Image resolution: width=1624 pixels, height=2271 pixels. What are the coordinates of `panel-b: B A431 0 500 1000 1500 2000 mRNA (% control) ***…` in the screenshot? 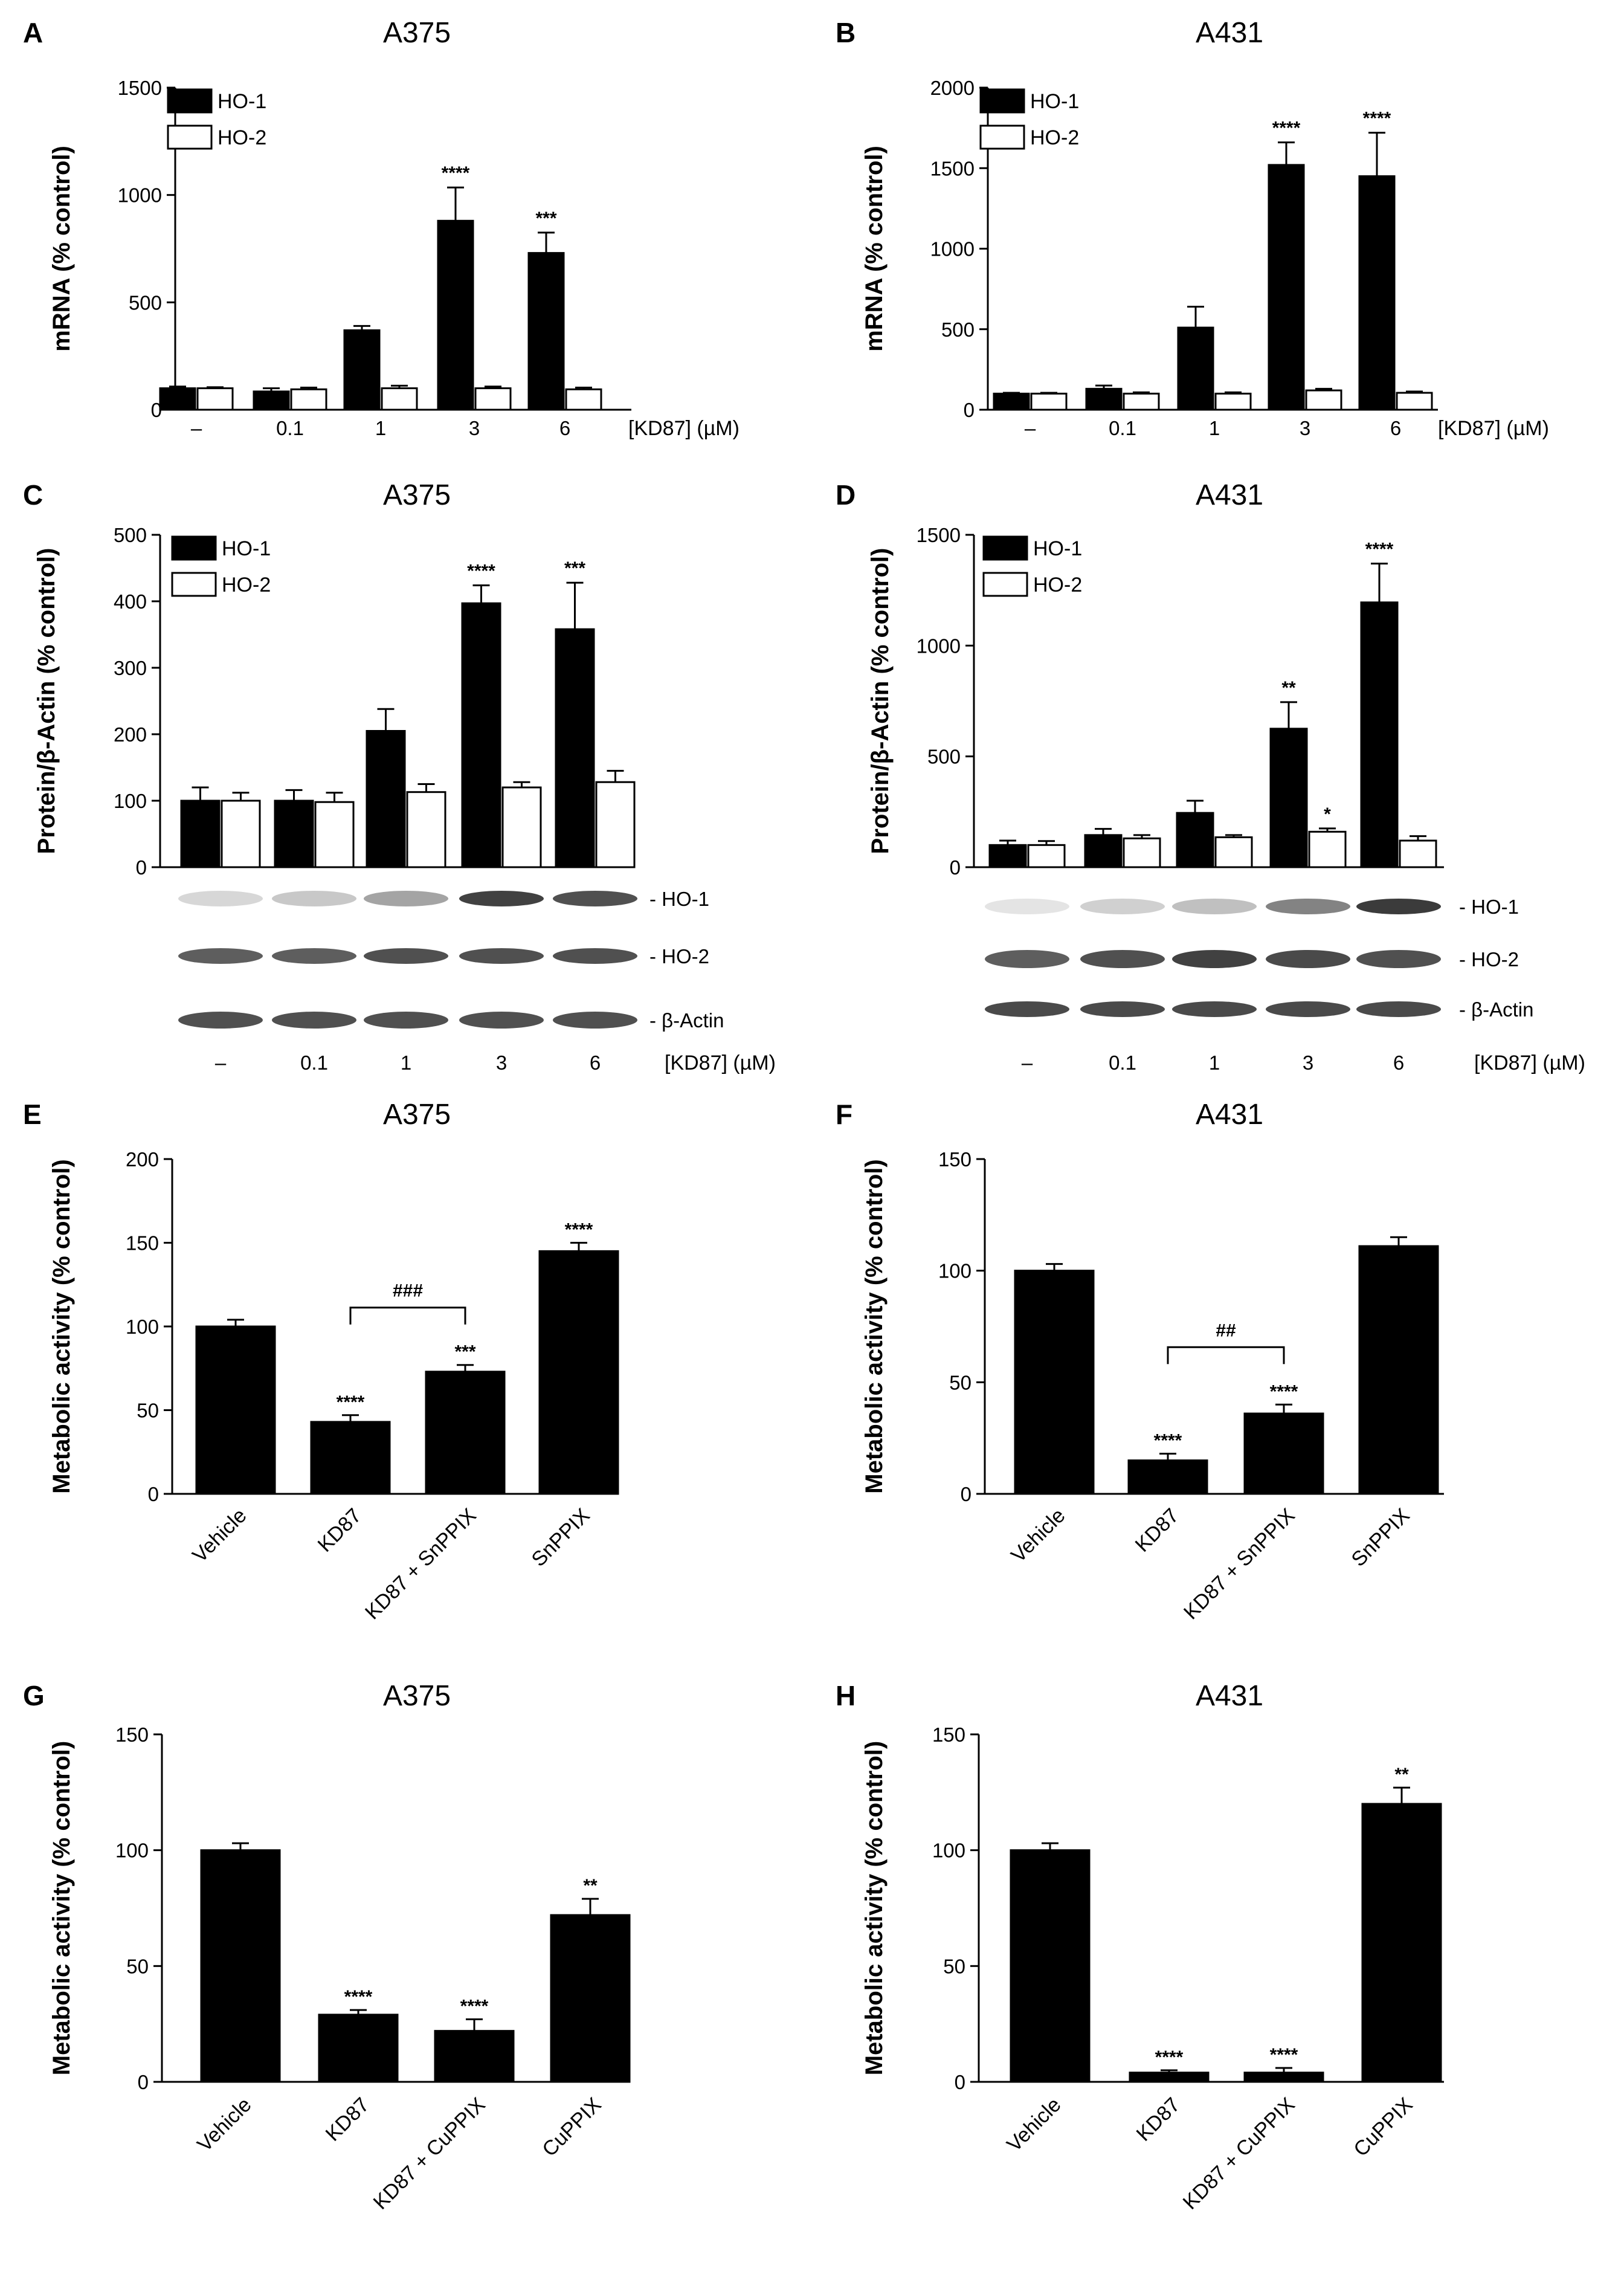 It's located at (1192, 229).